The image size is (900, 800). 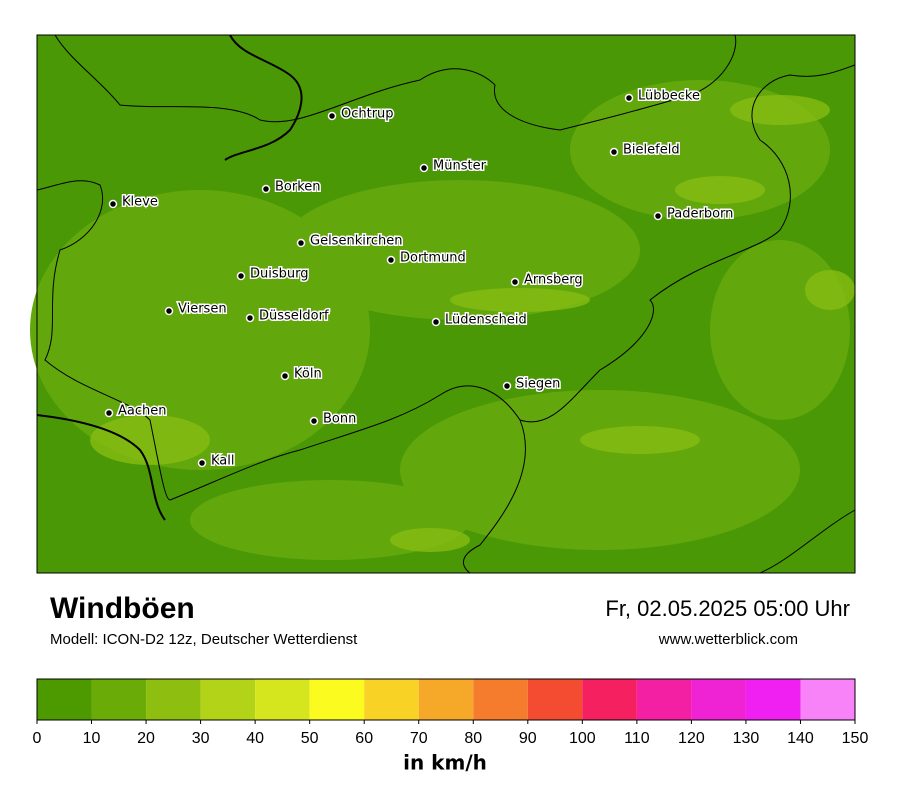 I want to click on colorbar-tick-label: 0, so click(x=37, y=738).